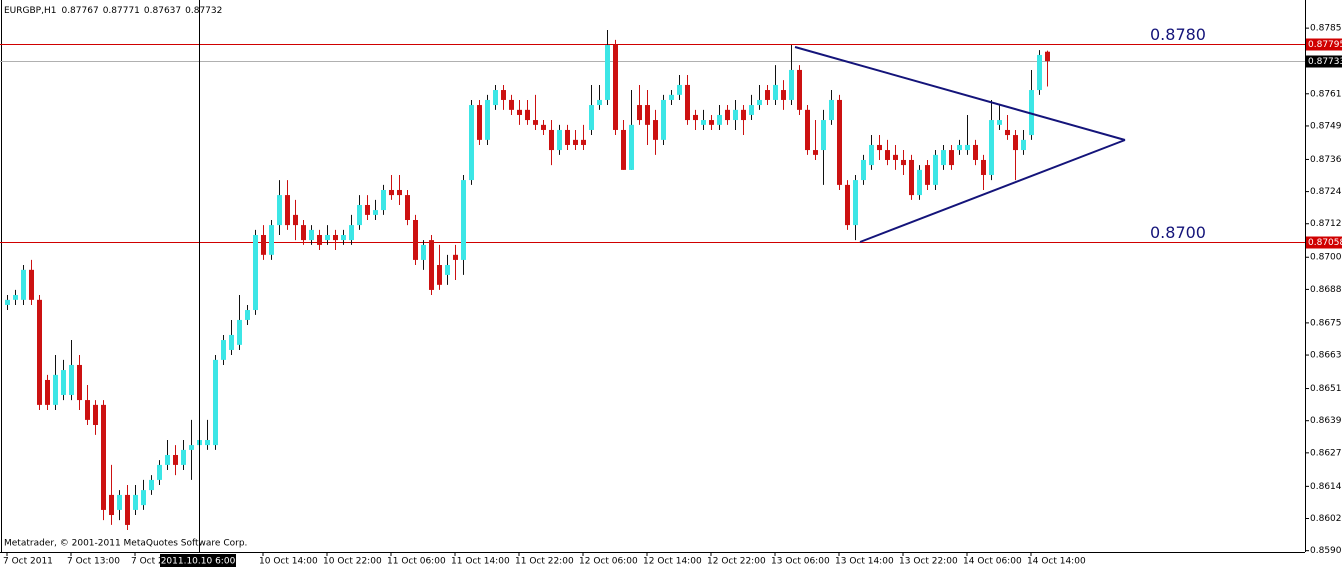 This screenshot has width=1342, height=568. Describe the element at coordinates (1326, 160) in the screenshot. I see `y-tick-label: 0.87365` at that location.